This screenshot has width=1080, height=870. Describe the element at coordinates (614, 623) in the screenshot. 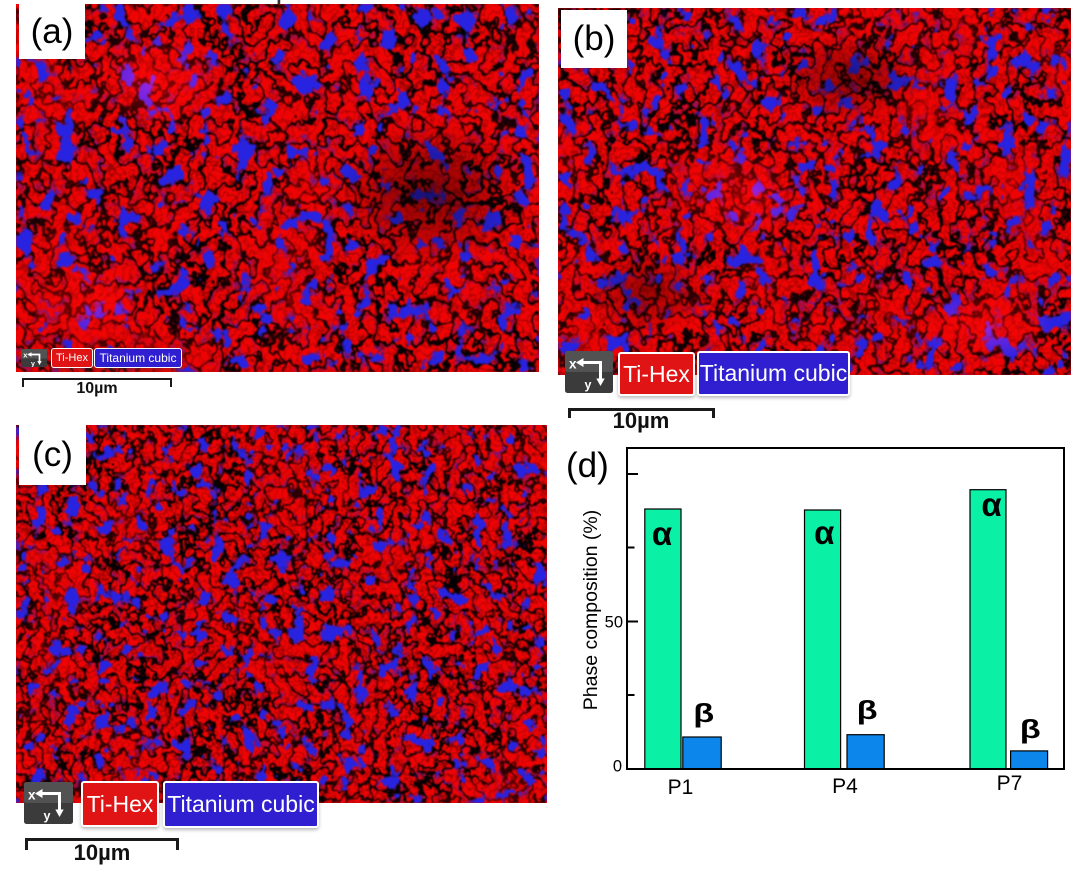

I see `svg-text: 50` at that location.